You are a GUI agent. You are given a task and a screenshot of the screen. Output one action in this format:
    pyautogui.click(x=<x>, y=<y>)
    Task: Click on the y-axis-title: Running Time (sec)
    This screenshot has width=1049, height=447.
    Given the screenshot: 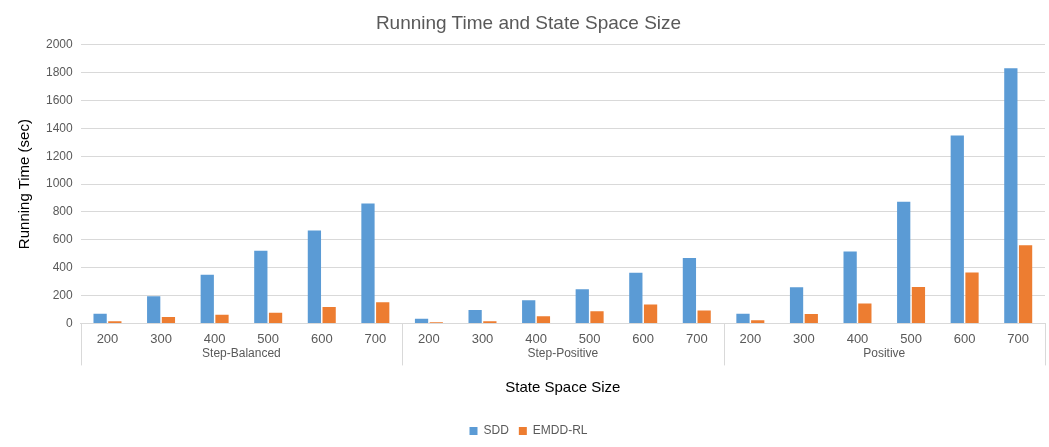 What is the action you would take?
    pyautogui.click(x=24, y=184)
    